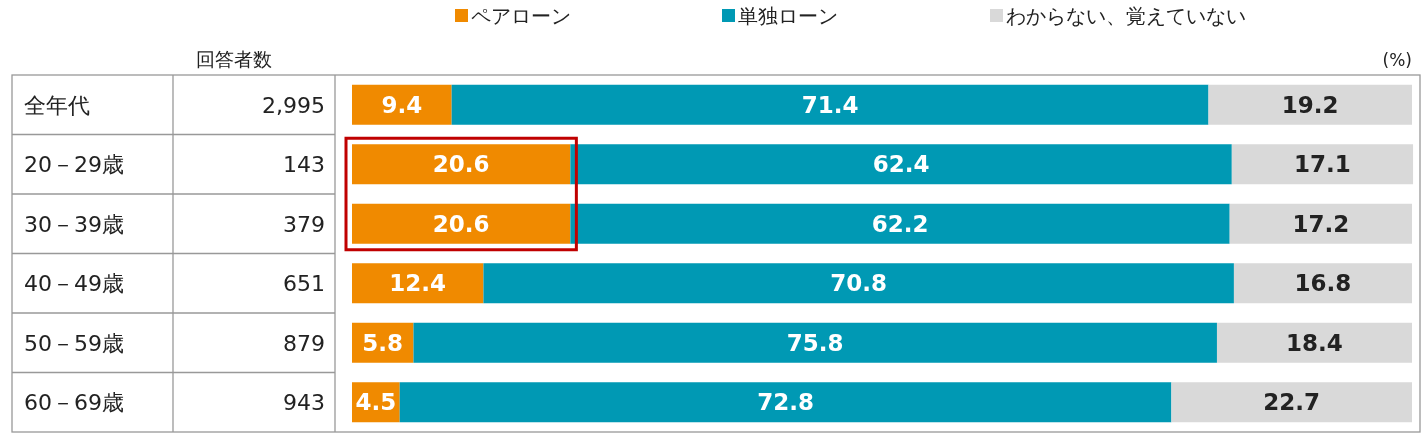 The width and height of the screenshot is (1427, 437). I want to click on data-label: 18.4, so click(1314, 342).